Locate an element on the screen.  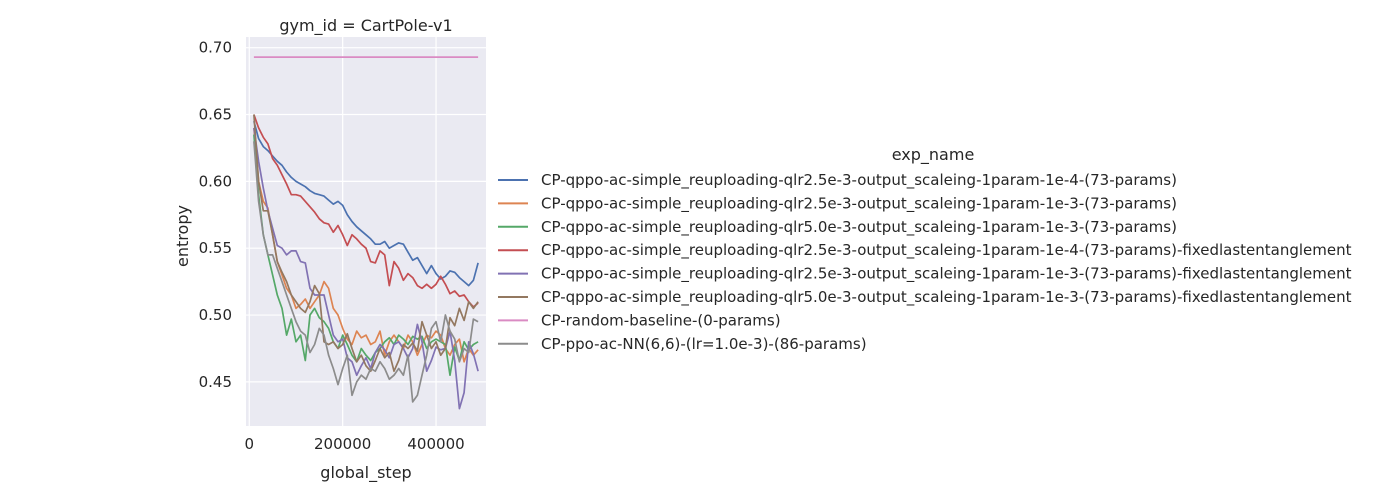
legend-title: exp_name is located at coordinates (933, 155).